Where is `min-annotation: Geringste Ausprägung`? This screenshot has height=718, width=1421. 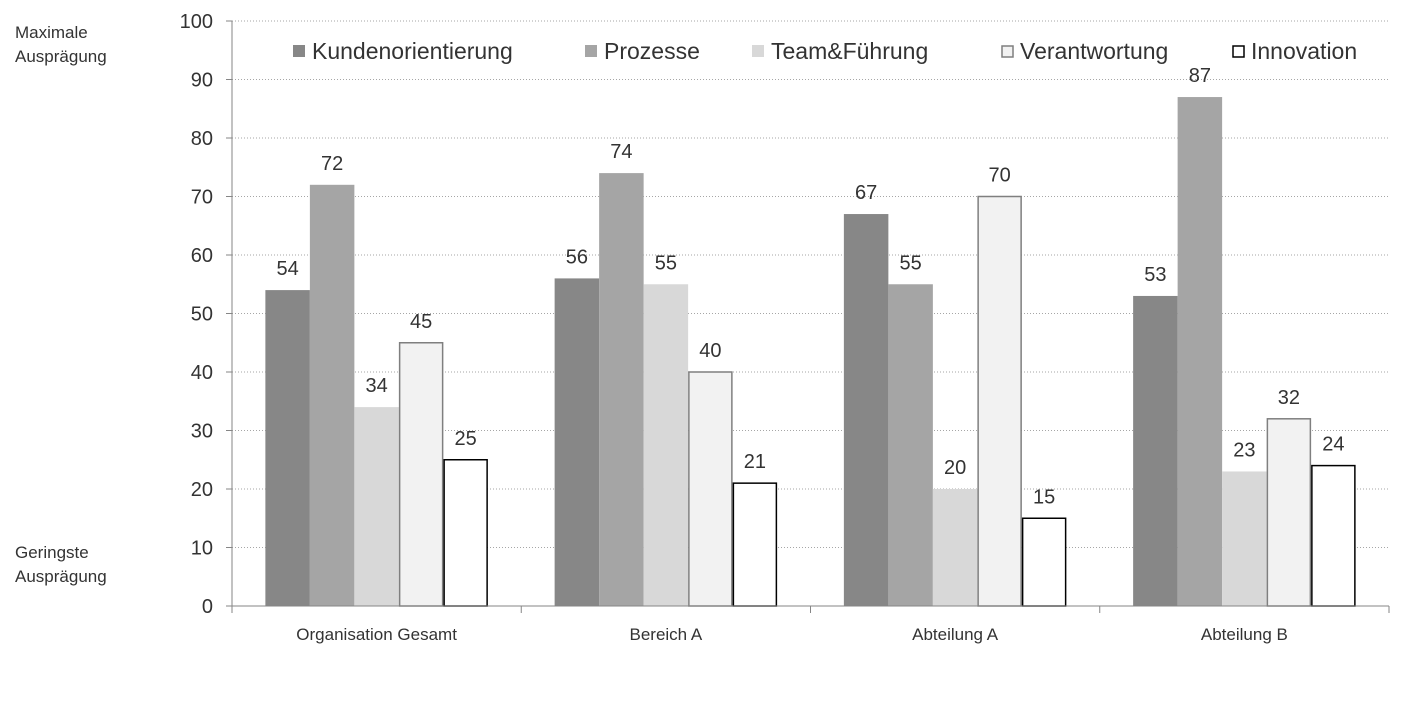 min-annotation: Geringste Ausprägung is located at coordinates (61, 565).